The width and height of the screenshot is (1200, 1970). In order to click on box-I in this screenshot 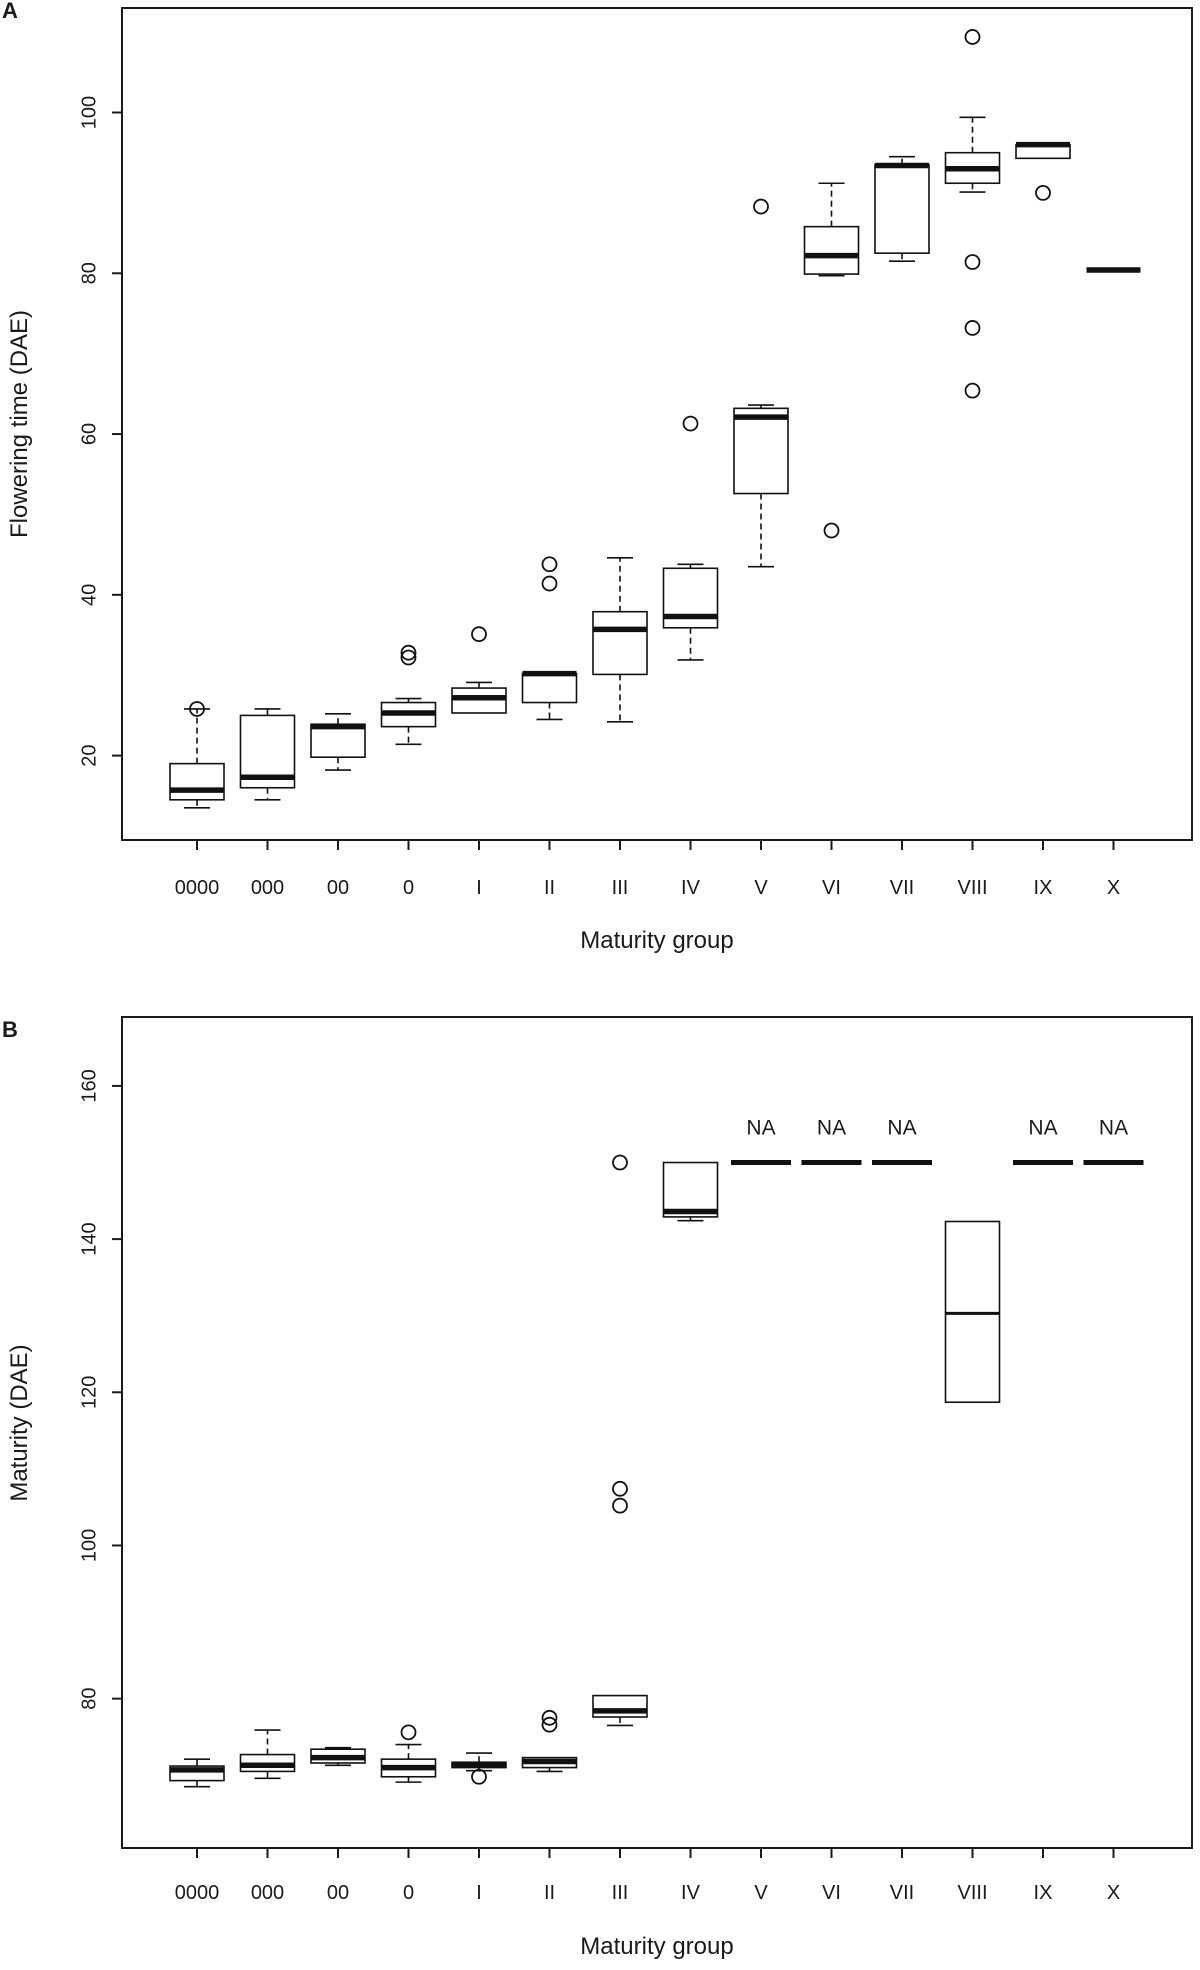, I will do `click(479, 670)`.